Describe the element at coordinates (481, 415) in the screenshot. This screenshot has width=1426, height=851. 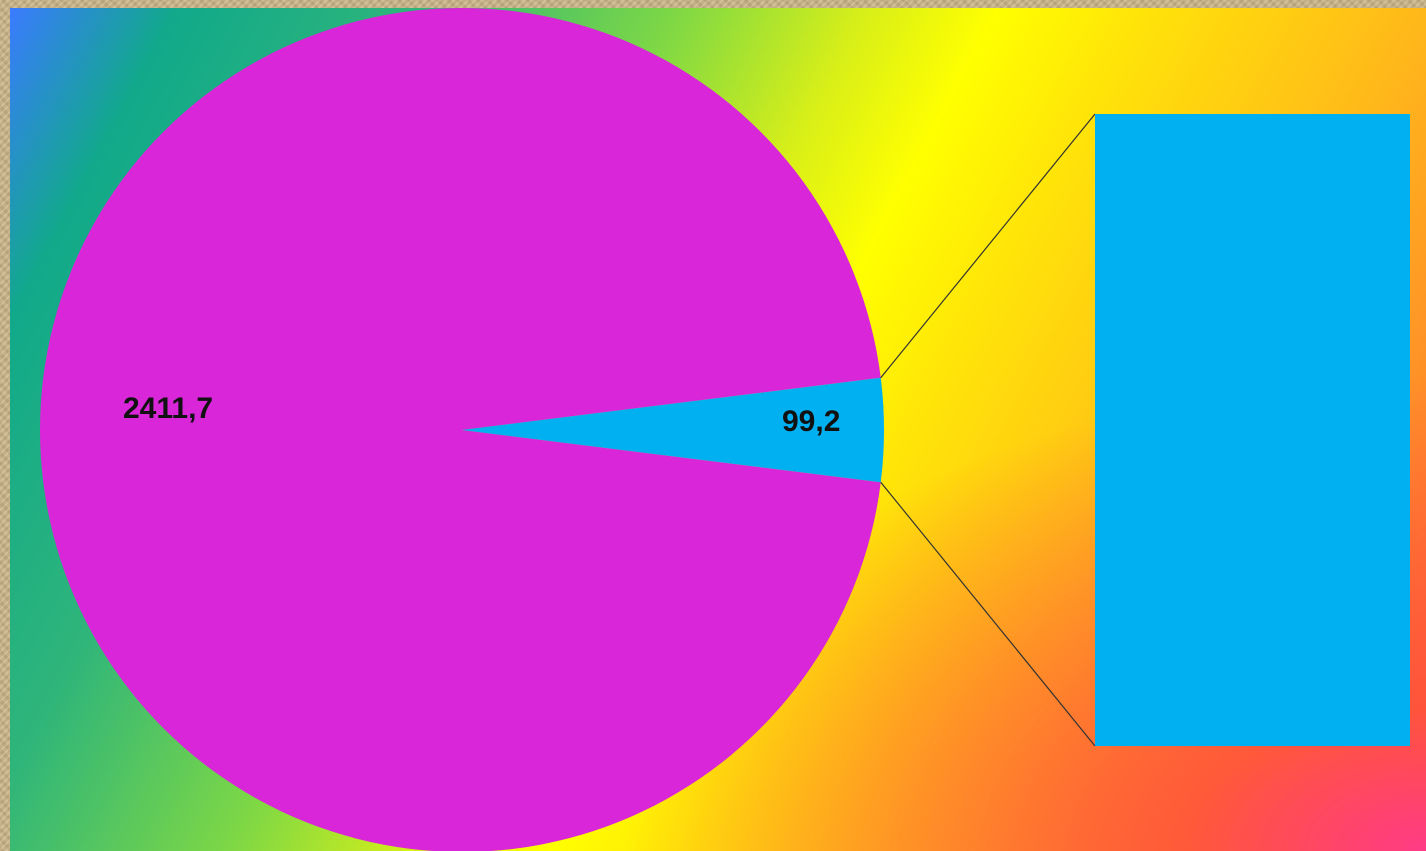
I see `data-labels: 2411,7 99,2` at that location.